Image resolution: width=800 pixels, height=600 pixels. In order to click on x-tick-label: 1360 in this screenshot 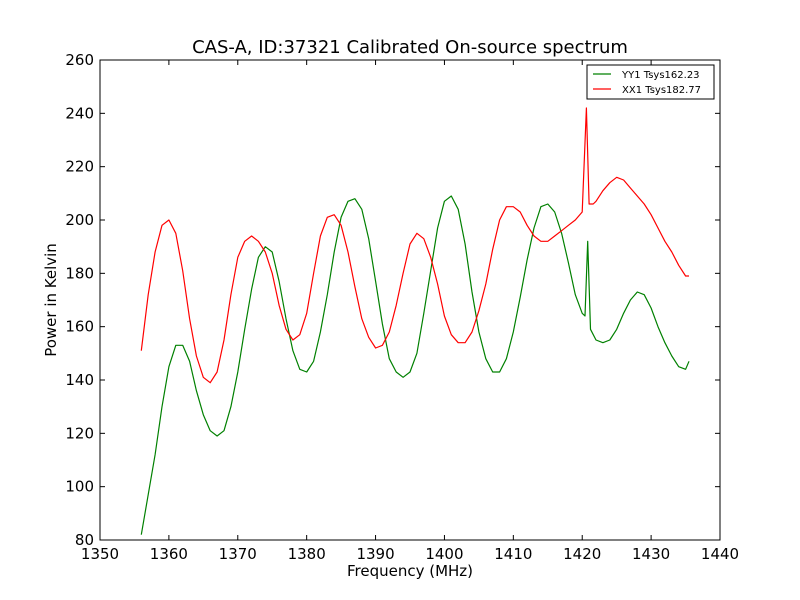, I will do `click(169, 554)`.